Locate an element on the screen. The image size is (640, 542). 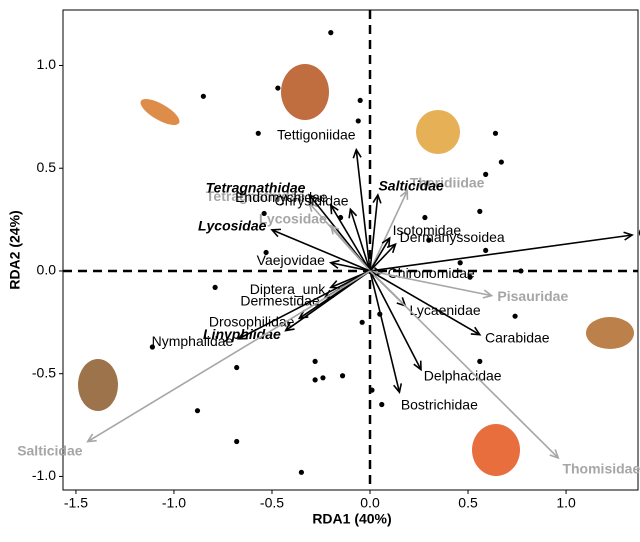
arrow-label: Delphacidae is located at coordinates (463, 375).